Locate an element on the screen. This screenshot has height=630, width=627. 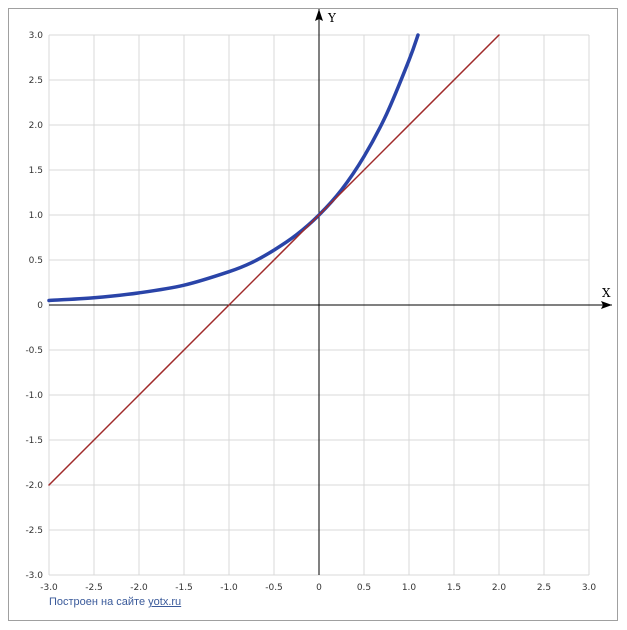
y-tick-label: -2.5 is located at coordinates (34, 531).